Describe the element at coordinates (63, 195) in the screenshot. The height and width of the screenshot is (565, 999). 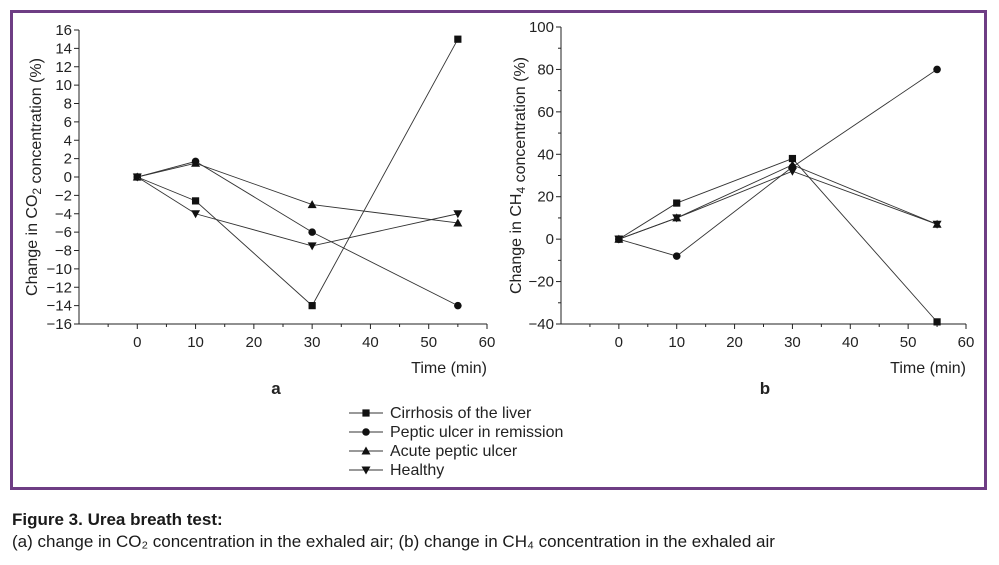
I see `y-tick-label: −2` at that location.